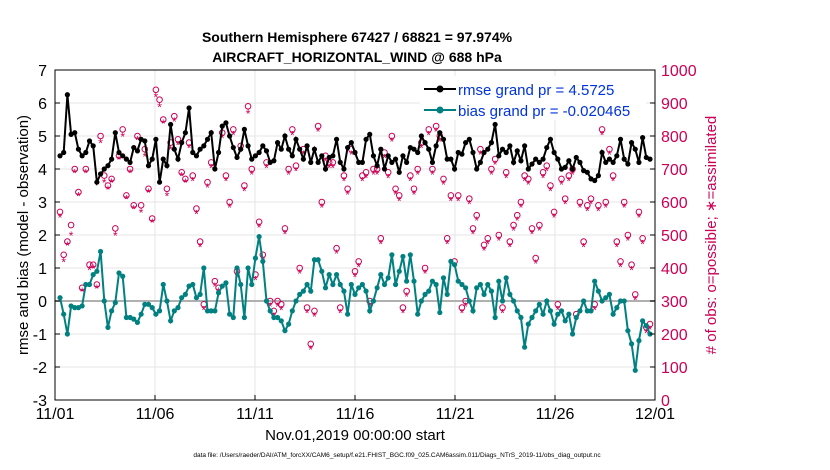 The width and height of the screenshot is (830, 470). I want to click on y-left-tick-label: 5, so click(42, 137).